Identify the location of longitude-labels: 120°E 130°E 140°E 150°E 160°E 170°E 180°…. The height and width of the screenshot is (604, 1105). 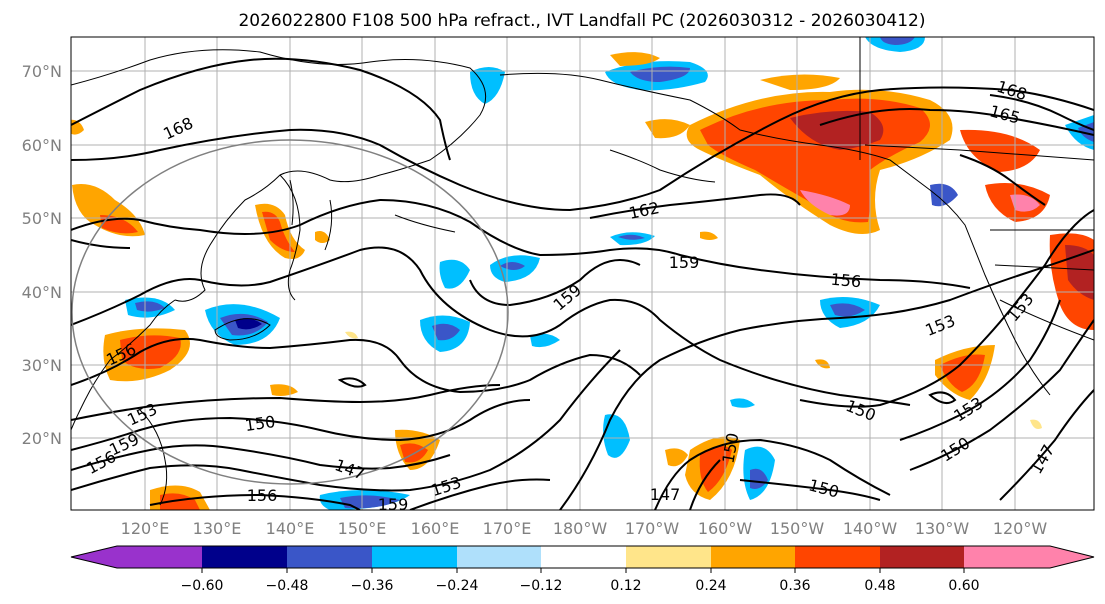
(584, 528).